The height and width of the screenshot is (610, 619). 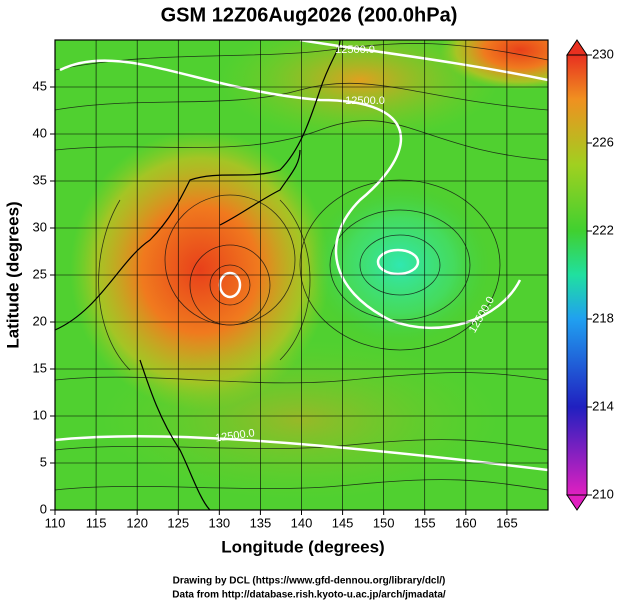 I want to click on x-tick-label: 110, so click(x=55, y=522).